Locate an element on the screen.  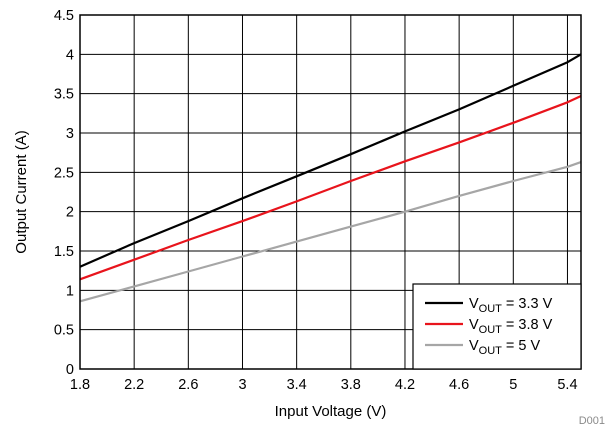
x-tick-label: 3 is located at coordinates (242, 385).